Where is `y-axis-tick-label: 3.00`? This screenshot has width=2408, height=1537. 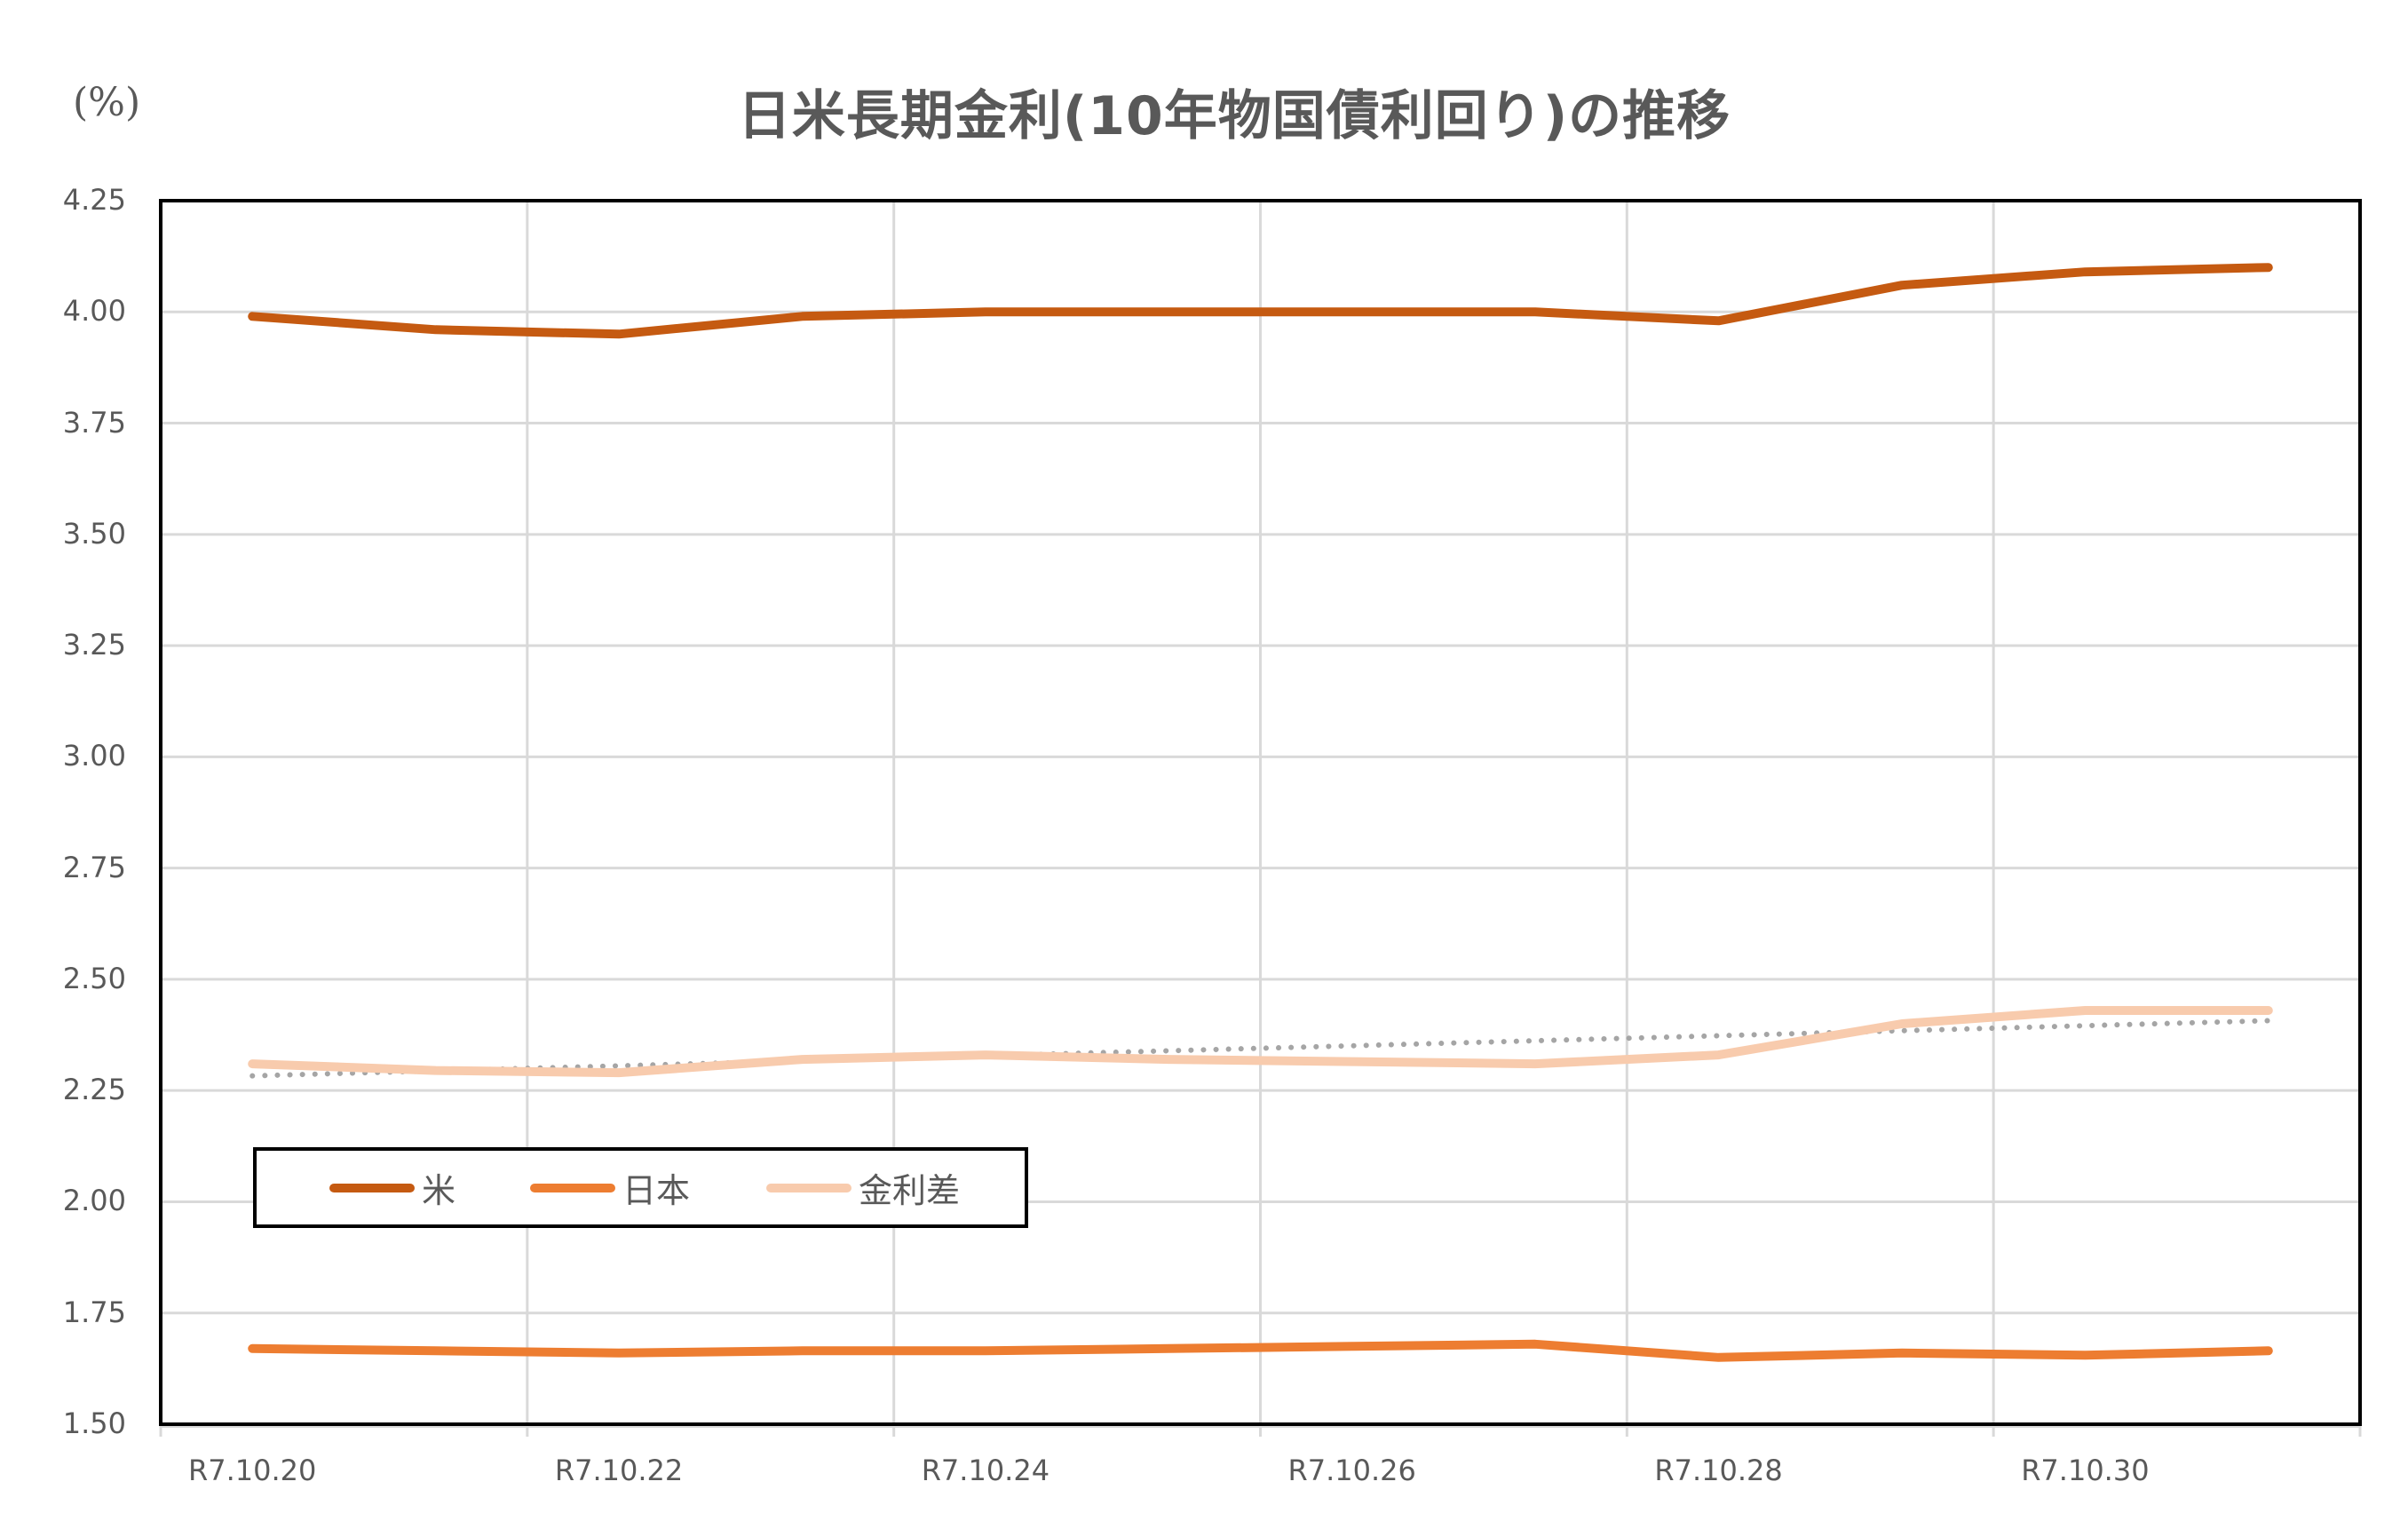 y-axis-tick-label: 3.00 is located at coordinates (94, 756).